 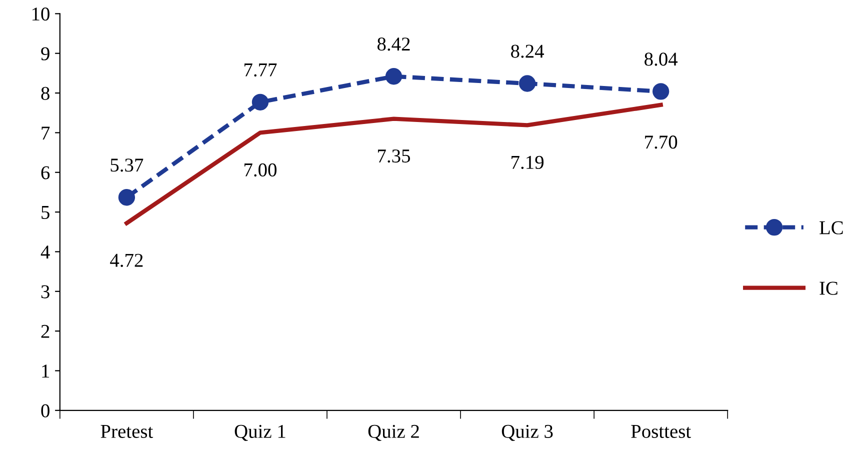 What do you see at coordinates (394, 156) in the screenshot?
I see `data-label: 7.35` at bounding box center [394, 156].